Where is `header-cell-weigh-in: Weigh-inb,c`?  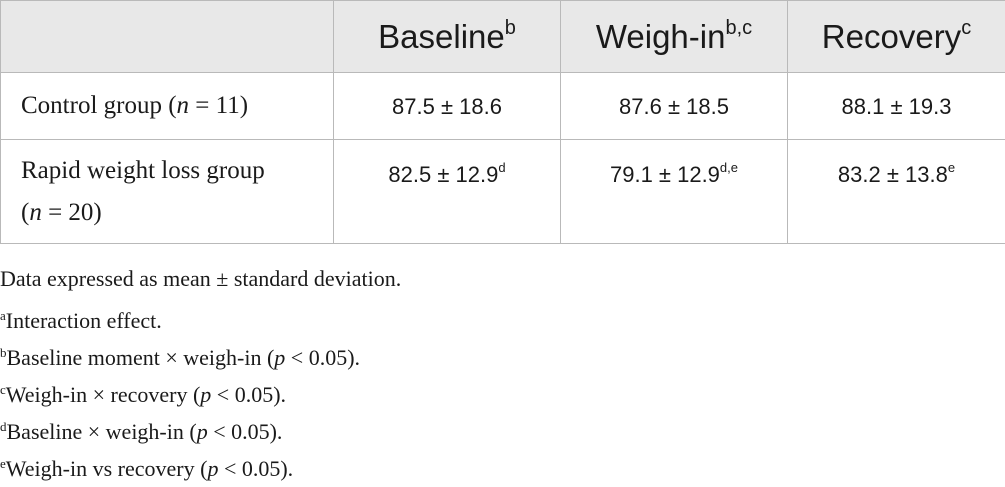 header-cell-weigh-in: Weigh-inb,c is located at coordinates (674, 37).